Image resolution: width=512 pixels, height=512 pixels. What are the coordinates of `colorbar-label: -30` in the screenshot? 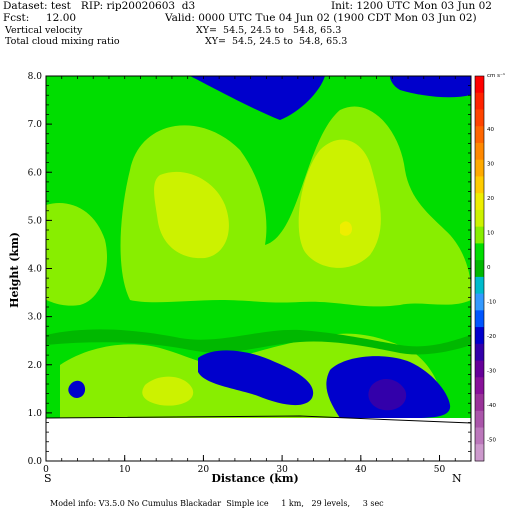 It's located at (491, 372).